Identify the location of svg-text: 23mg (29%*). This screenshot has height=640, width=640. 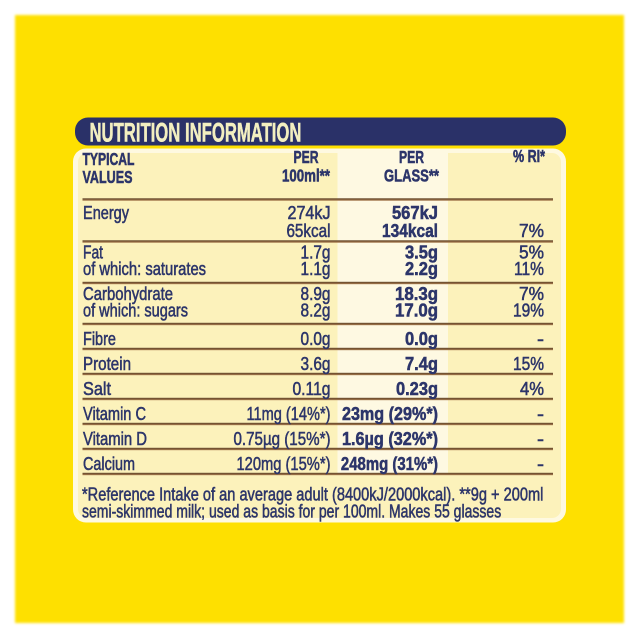
(390, 413).